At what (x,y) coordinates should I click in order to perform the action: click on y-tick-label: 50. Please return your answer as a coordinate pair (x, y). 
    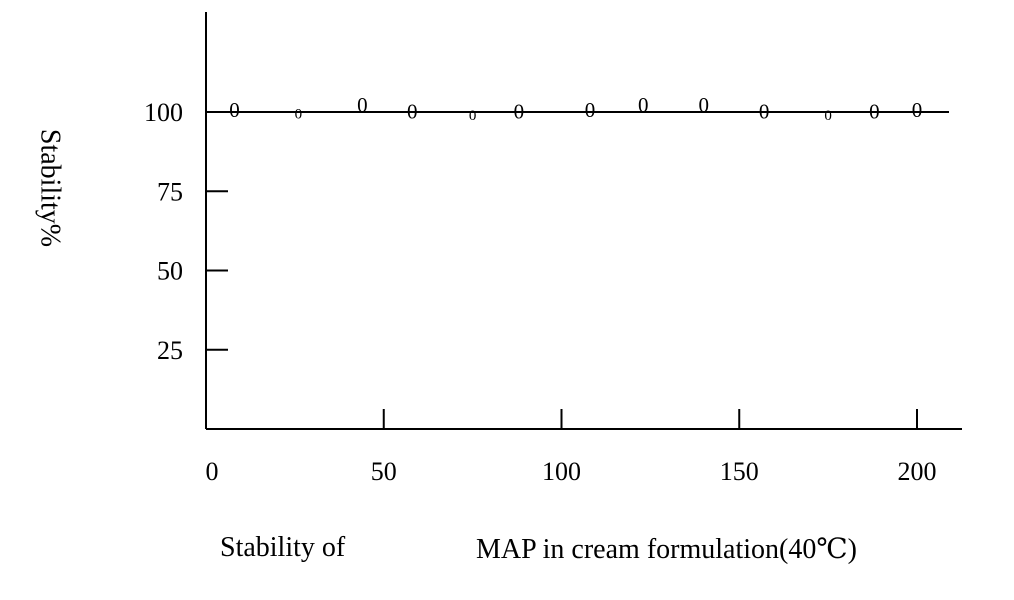
    Looking at the image, I should click on (170, 271).